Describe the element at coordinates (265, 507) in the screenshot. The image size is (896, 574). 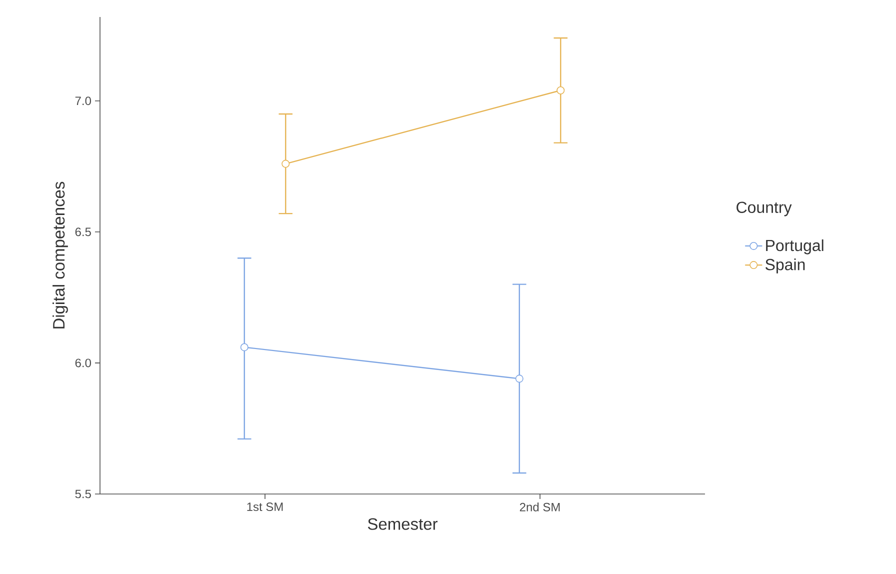
I see `x-tick-label: 1st SM` at that location.